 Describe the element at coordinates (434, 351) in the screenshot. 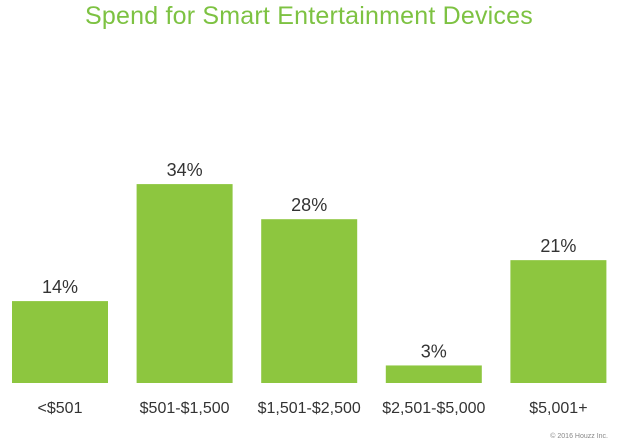

I see `value-label-3: 3%` at that location.